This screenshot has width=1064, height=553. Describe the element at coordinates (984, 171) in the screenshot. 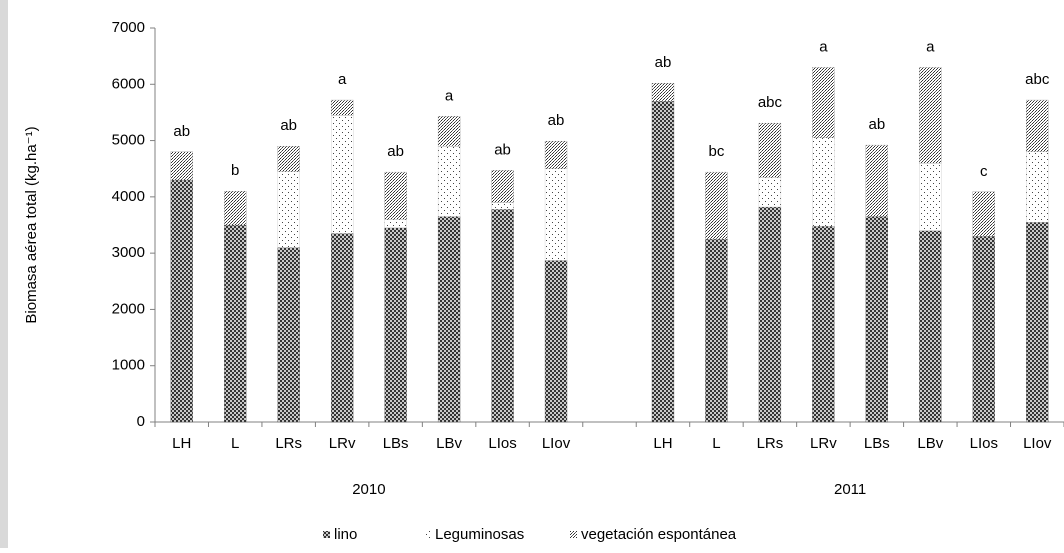

I see `significance-label: c` at that location.